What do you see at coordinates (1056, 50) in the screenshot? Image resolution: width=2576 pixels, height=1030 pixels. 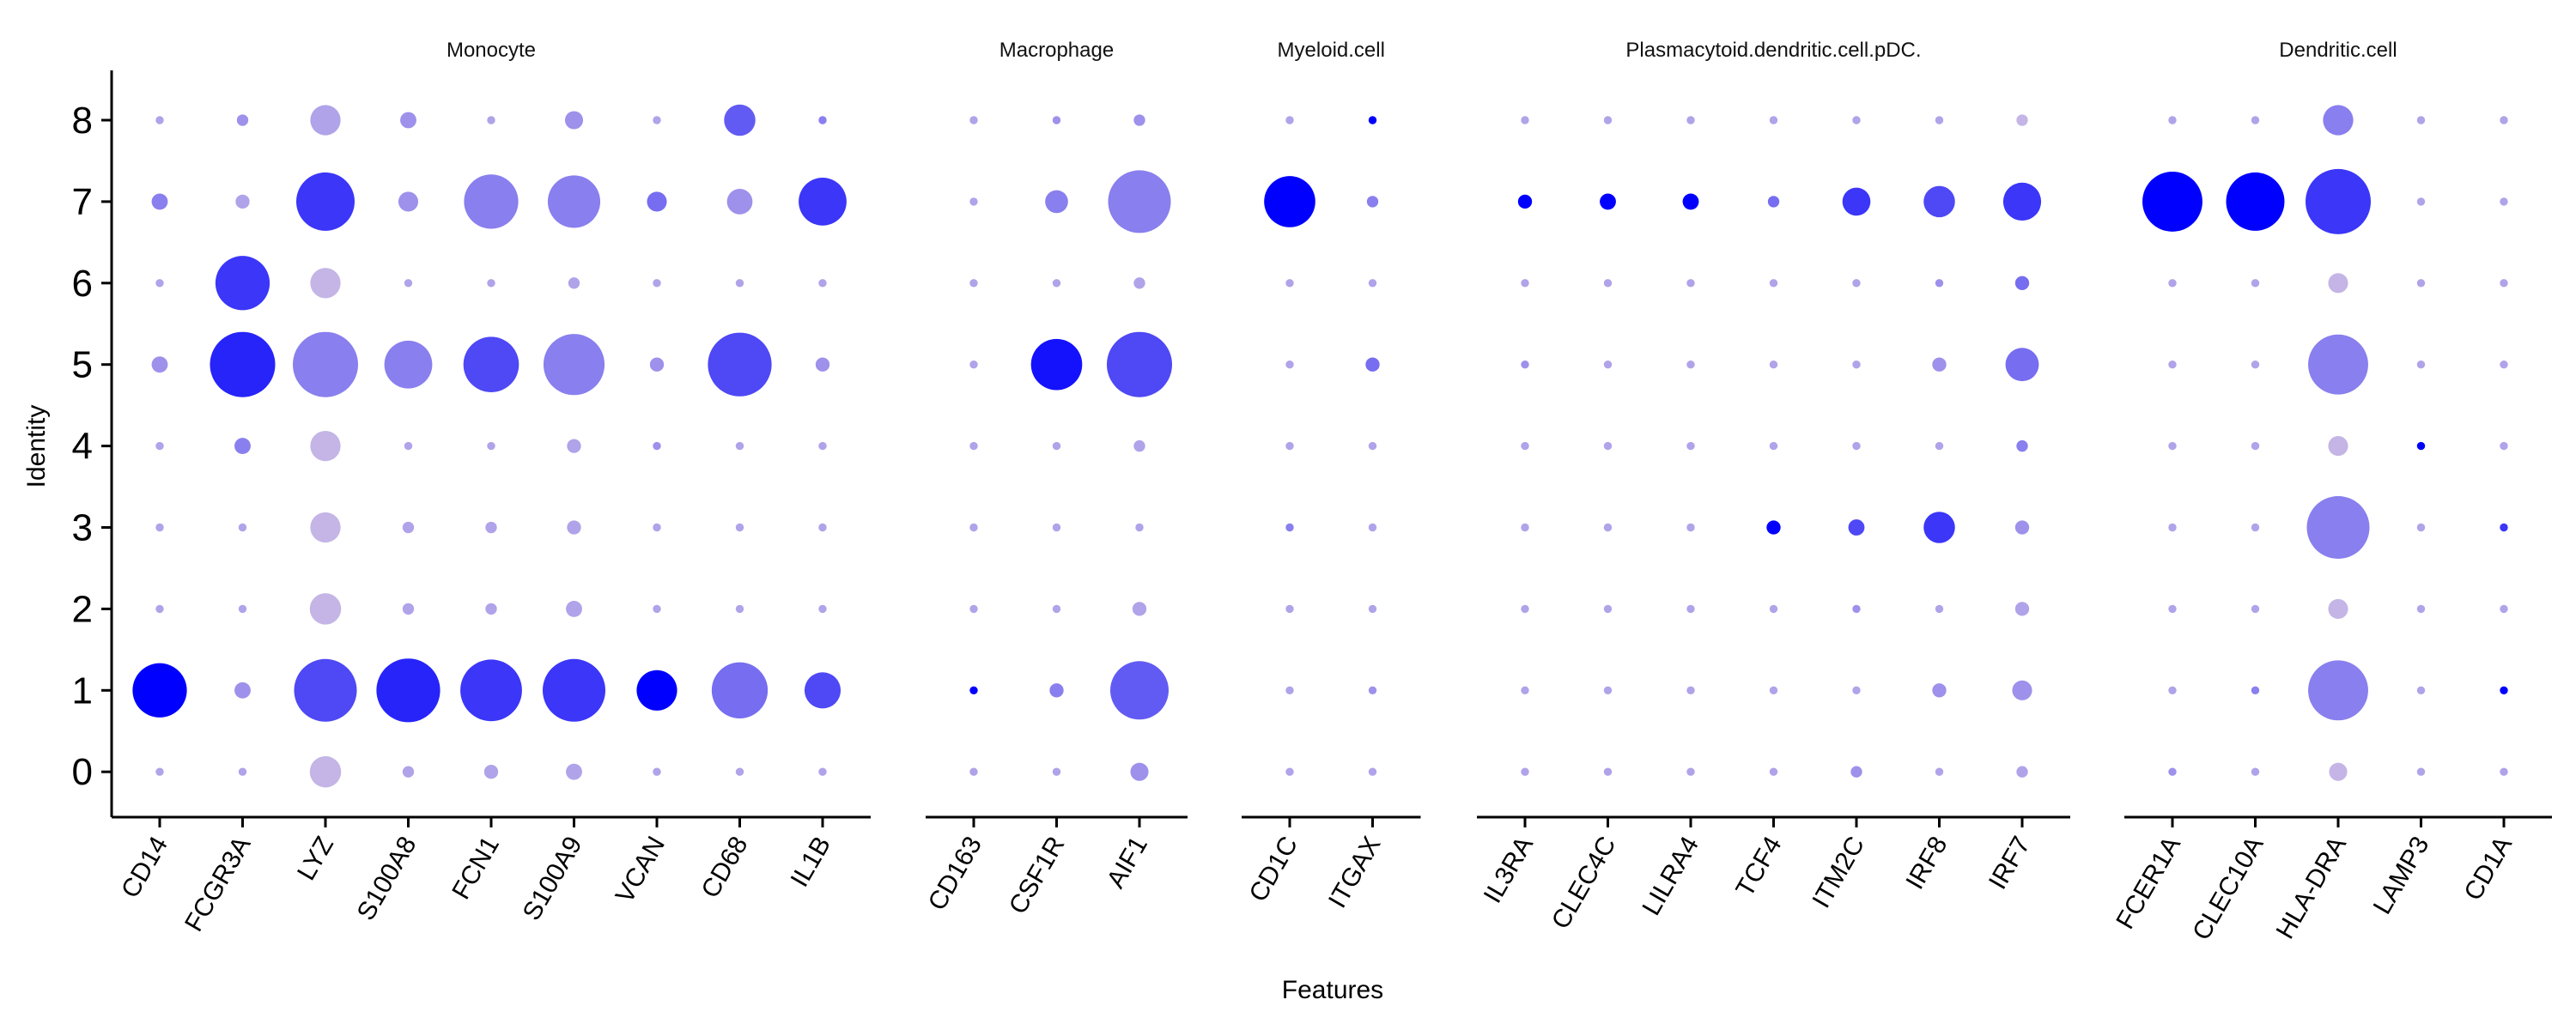 I see `group-title: Macrophage` at bounding box center [1056, 50].